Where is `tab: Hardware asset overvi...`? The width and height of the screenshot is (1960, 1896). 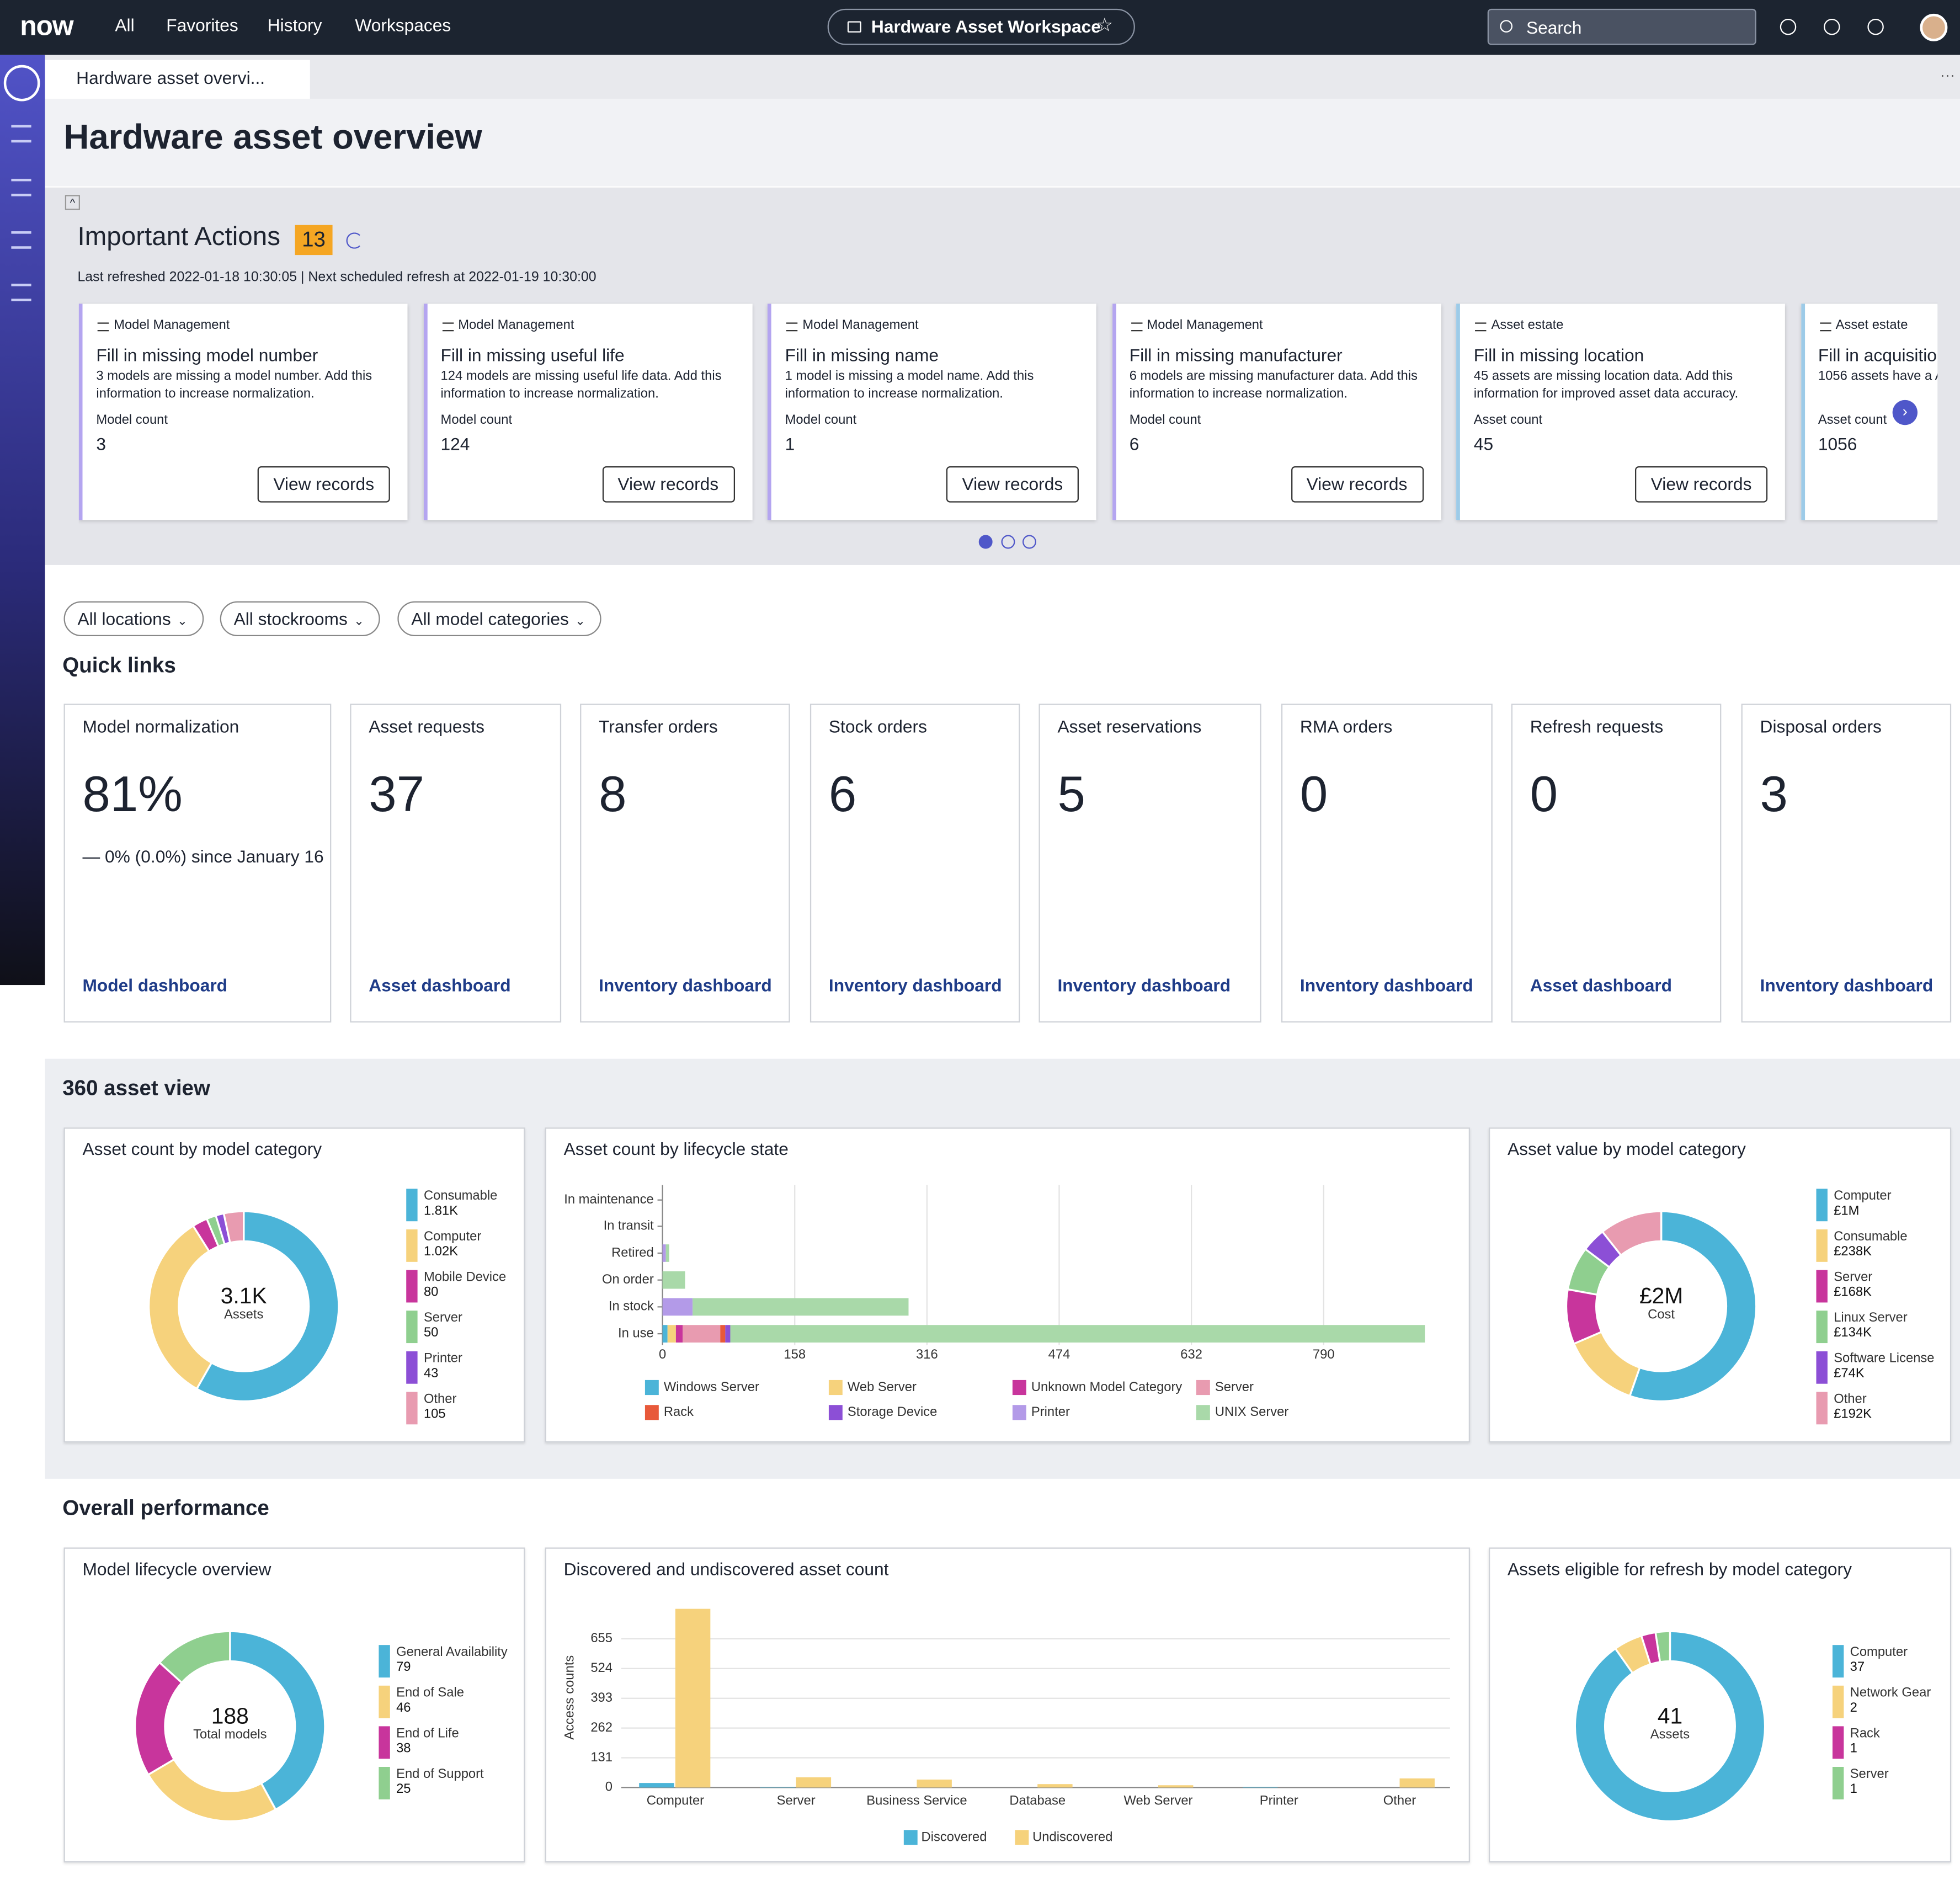 tab: Hardware asset overvi... is located at coordinates (178, 79).